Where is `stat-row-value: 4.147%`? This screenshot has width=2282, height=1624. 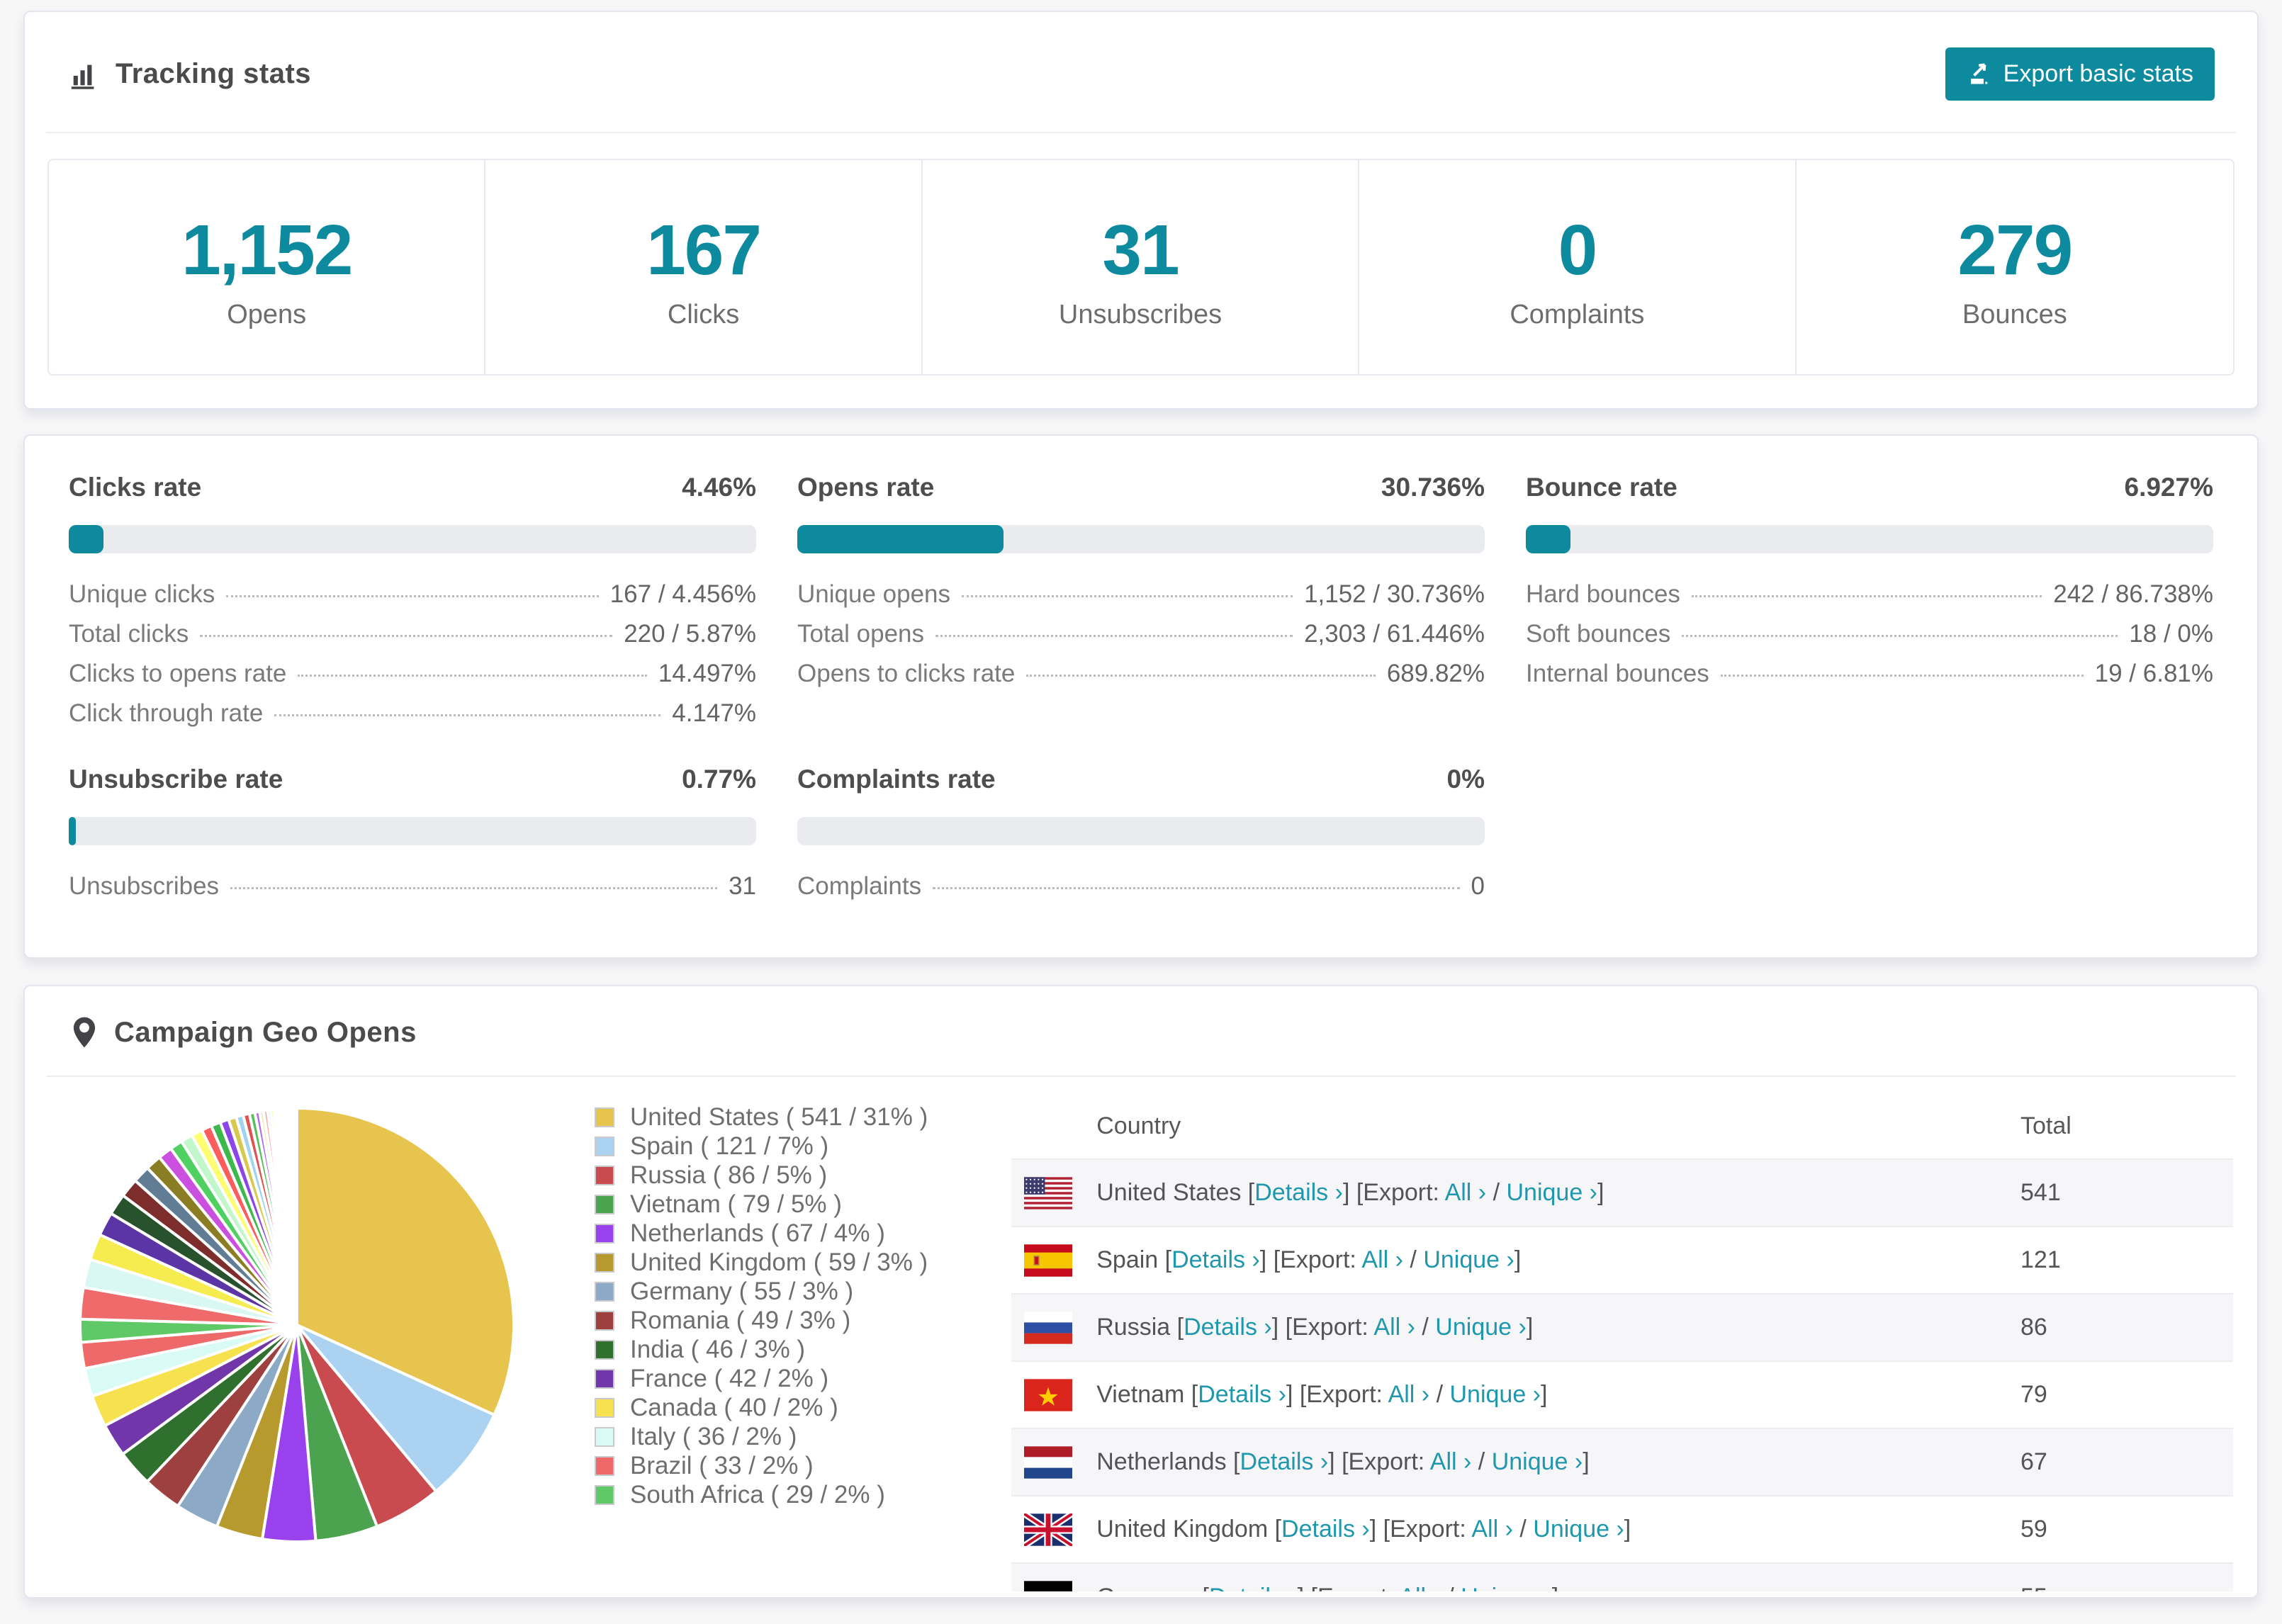
stat-row-value: 4.147% is located at coordinates (714, 713).